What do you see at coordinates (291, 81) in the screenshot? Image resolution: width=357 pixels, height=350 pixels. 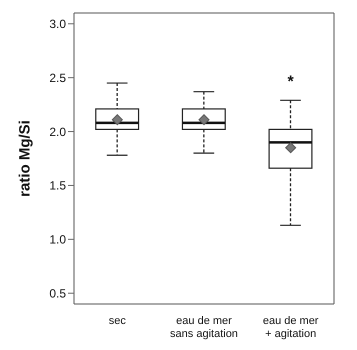 I see `annotation: *` at bounding box center [291, 81].